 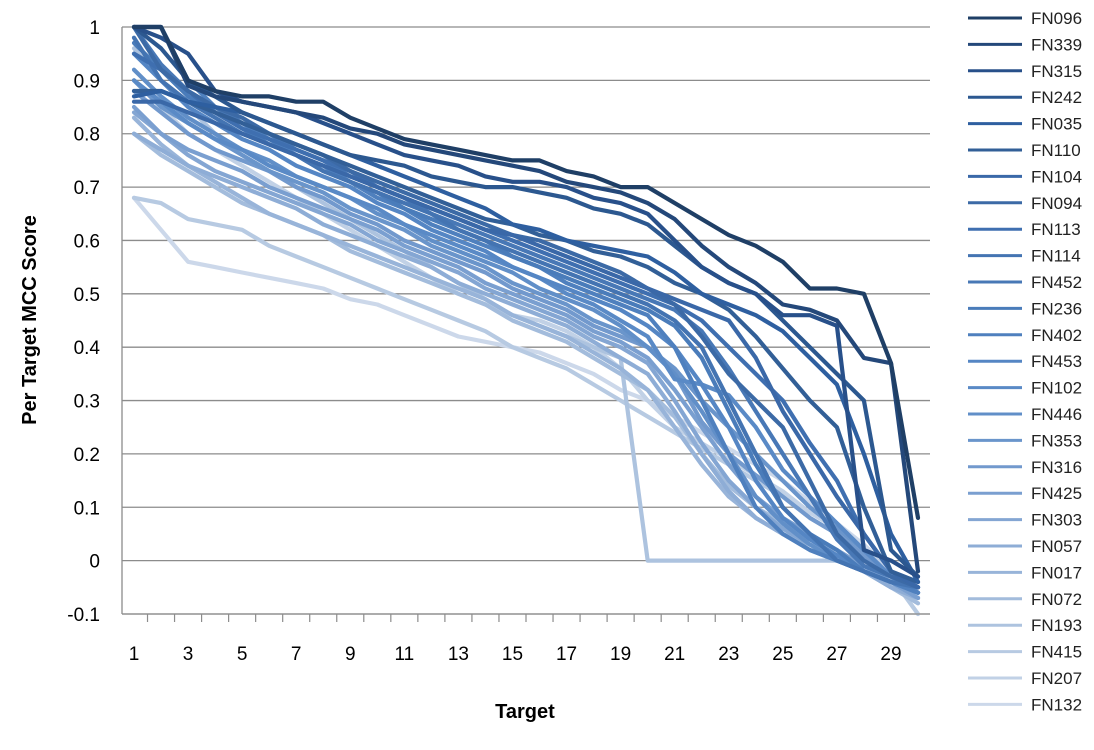 I want to click on legend-label: FN035, so click(x=1056, y=124).